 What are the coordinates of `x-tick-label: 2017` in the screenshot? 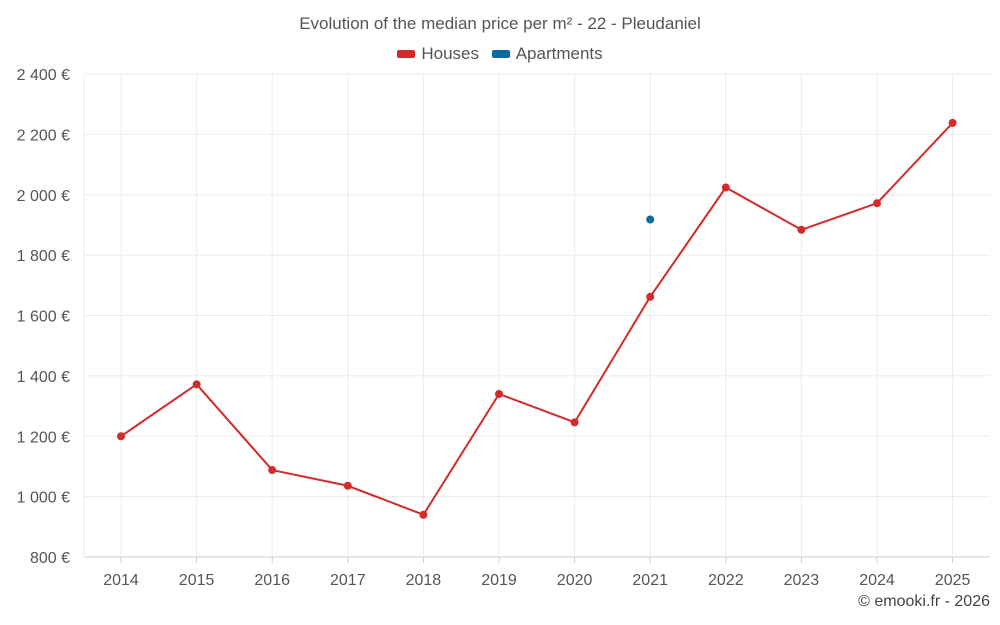 It's located at (348, 580).